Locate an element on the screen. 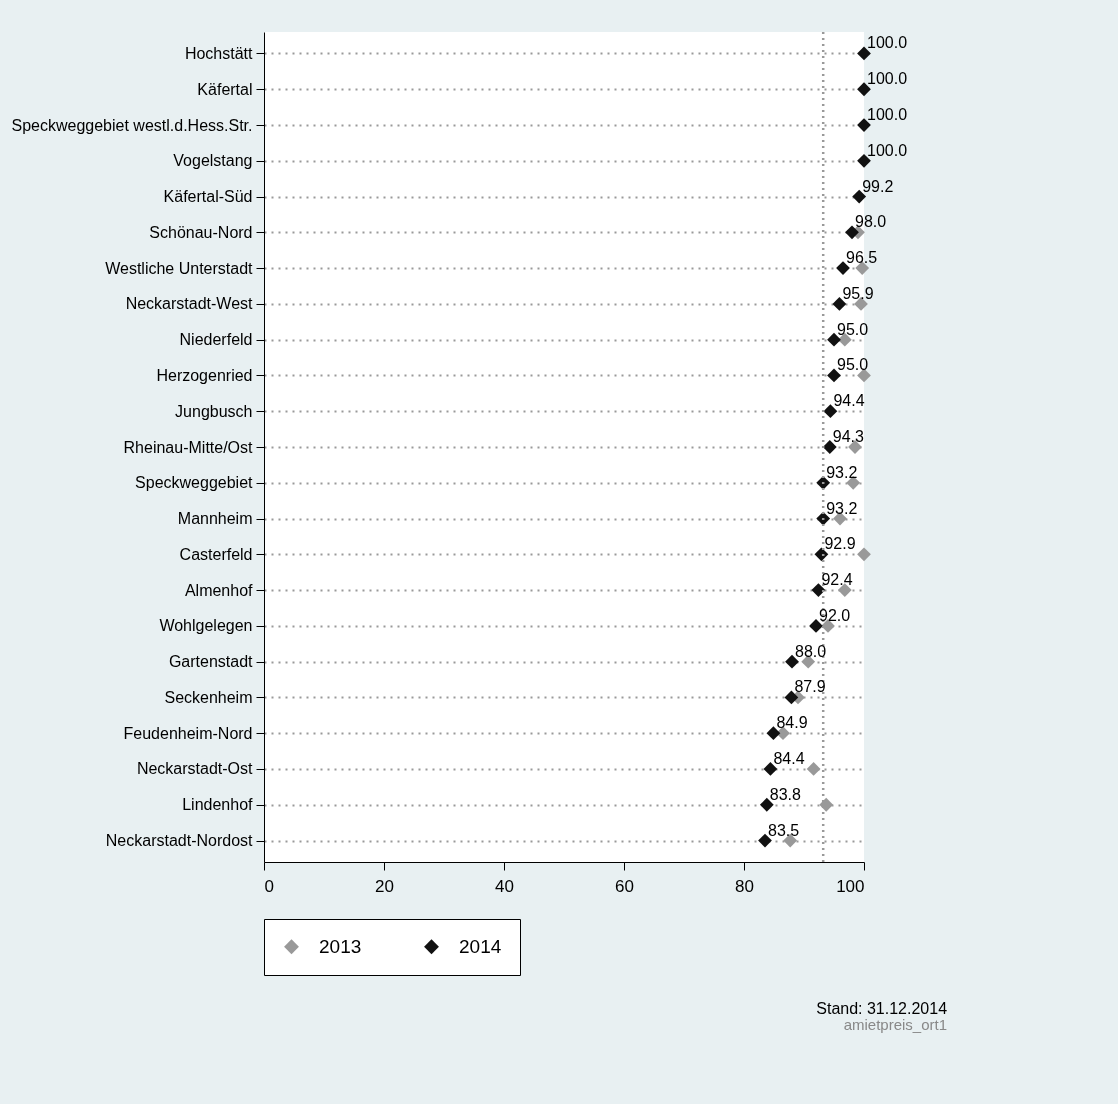 The height and width of the screenshot is (1104, 1118). y-tick-label: Käfertal-Süd is located at coordinates (208, 197).